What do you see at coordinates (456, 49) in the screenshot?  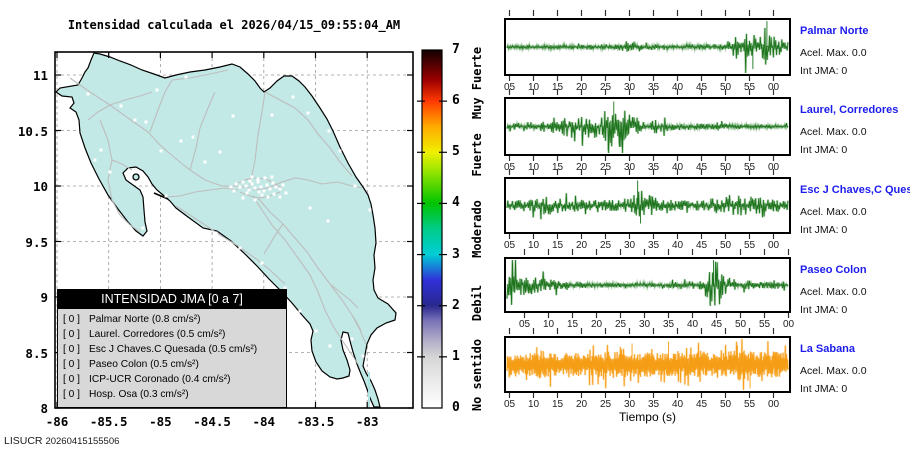 I see `colorbar-value-label: 7` at bounding box center [456, 49].